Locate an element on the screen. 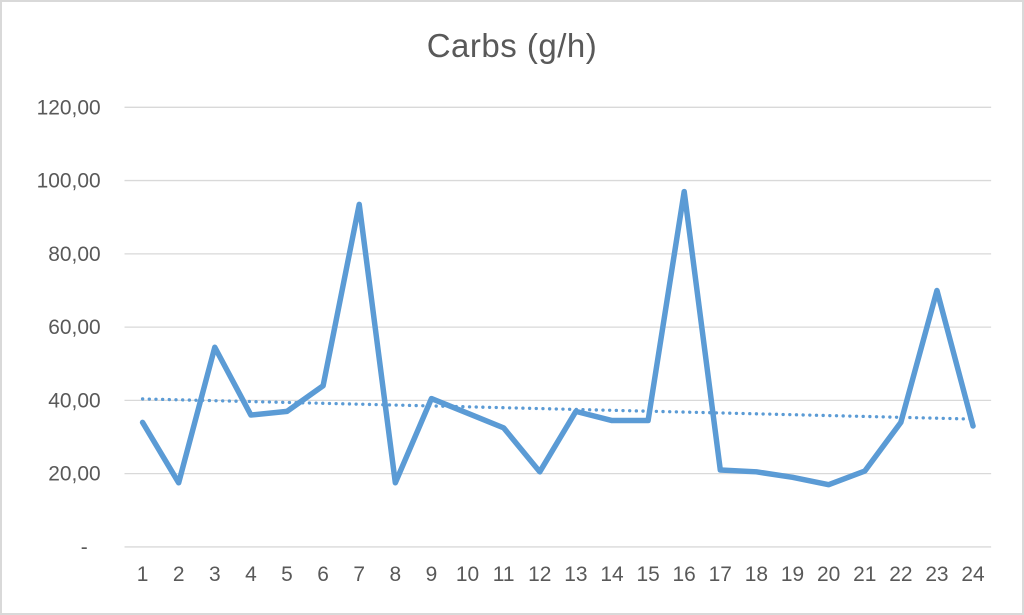 This screenshot has height=615, width=1024. y-axis-tick-label: 60,00 is located at coordinates (74, 327).